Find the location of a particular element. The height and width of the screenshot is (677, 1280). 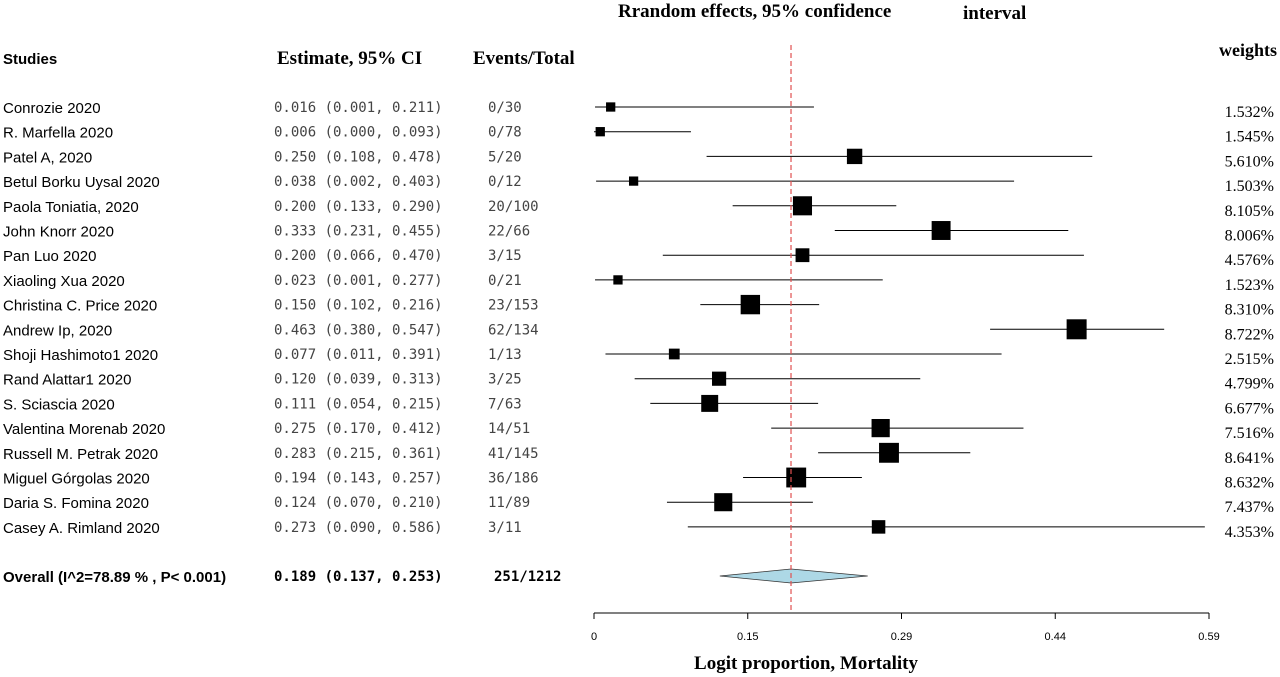

x-tick-label: 0.29 is located at coordinates (901, 637).